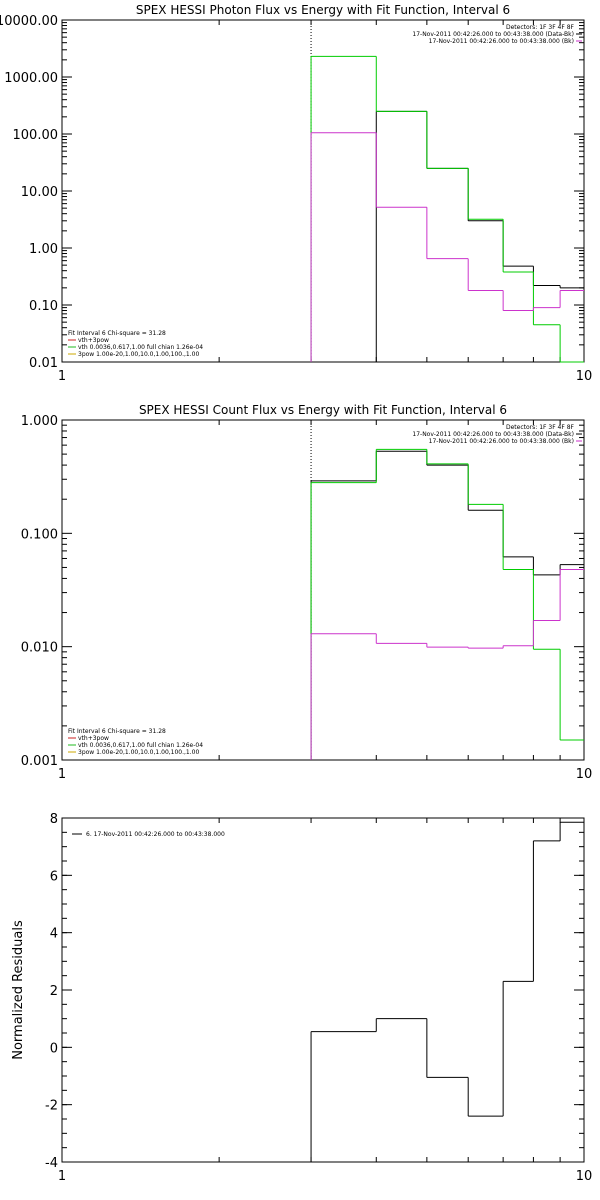 The image size is (600, 1200). What do you see at coordinates (39, 421) in the screenshot?
I see `y-tick-label: 1.000` at bounding box center [39, 421].